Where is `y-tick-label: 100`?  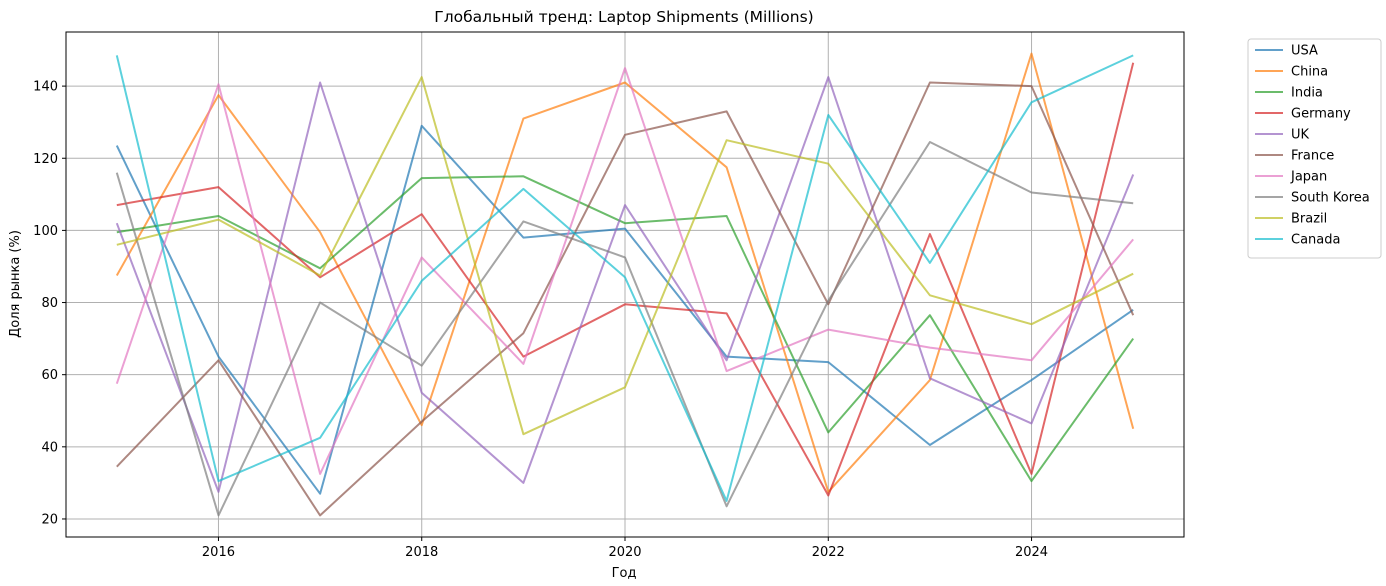 y-tick-label: 100 is located at coordinates (45, 231).